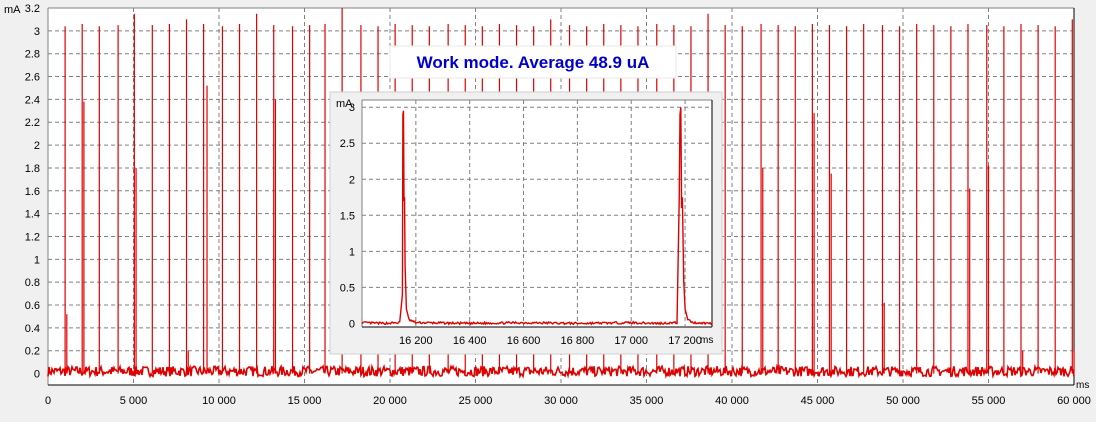 The width and height of the screenshot is (1096, 422). I want to click on inset-ytick-label: 3, so click(352, 108).